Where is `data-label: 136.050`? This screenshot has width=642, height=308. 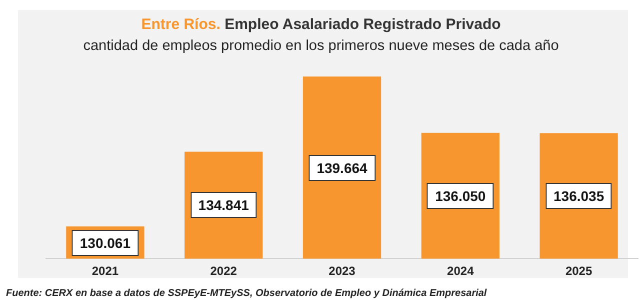 data-label: 136.050 is located at coordinates (460, 195).